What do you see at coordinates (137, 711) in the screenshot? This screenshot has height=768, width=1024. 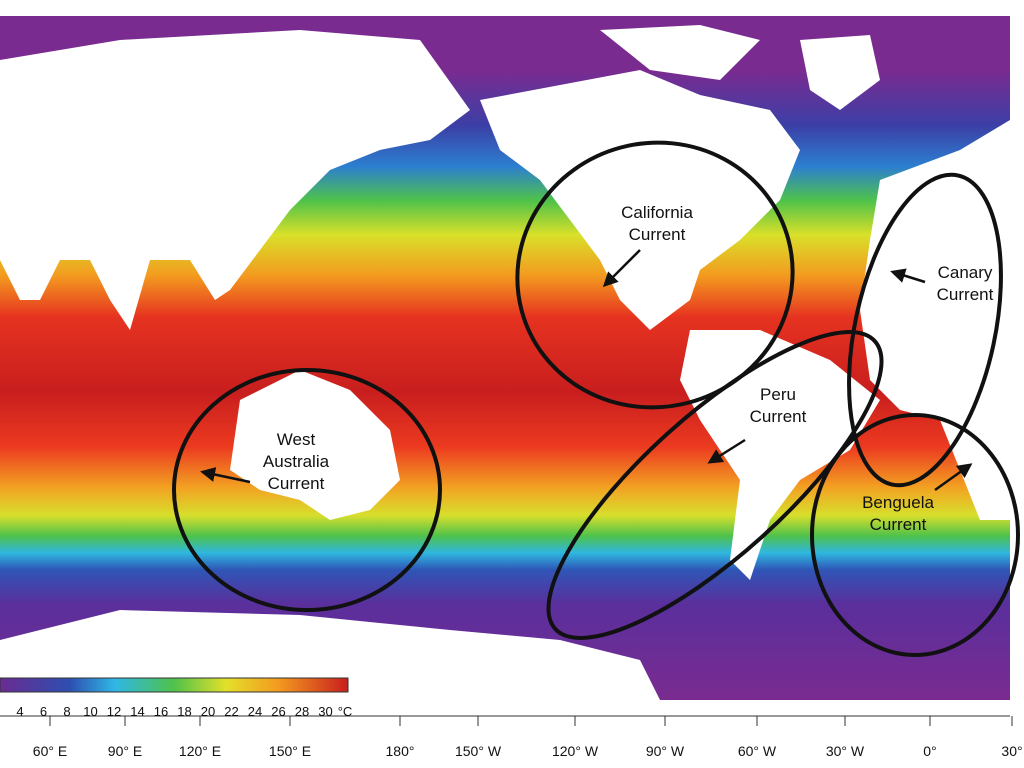 I see `colorbar-tick: 14` at bounding box center [137, 711].